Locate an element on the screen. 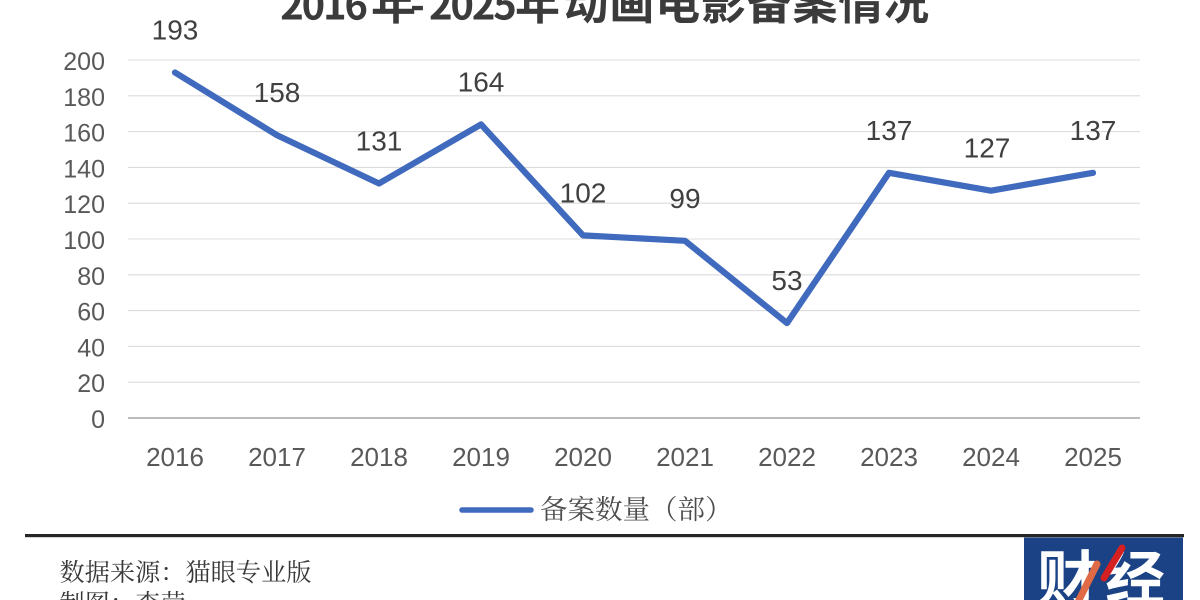 This screenshot has height=600, width=1200. svg-text: 2018 is located at coordinates (379, 457).